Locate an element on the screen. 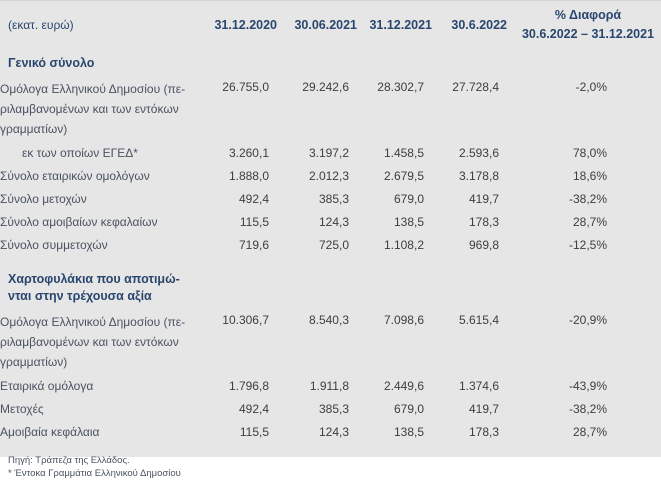 The image size is (661, 480). table-row: Μετοχές 492,4 385,3 679,0 419,7 -38,2% is located at coordinates (330, 409).